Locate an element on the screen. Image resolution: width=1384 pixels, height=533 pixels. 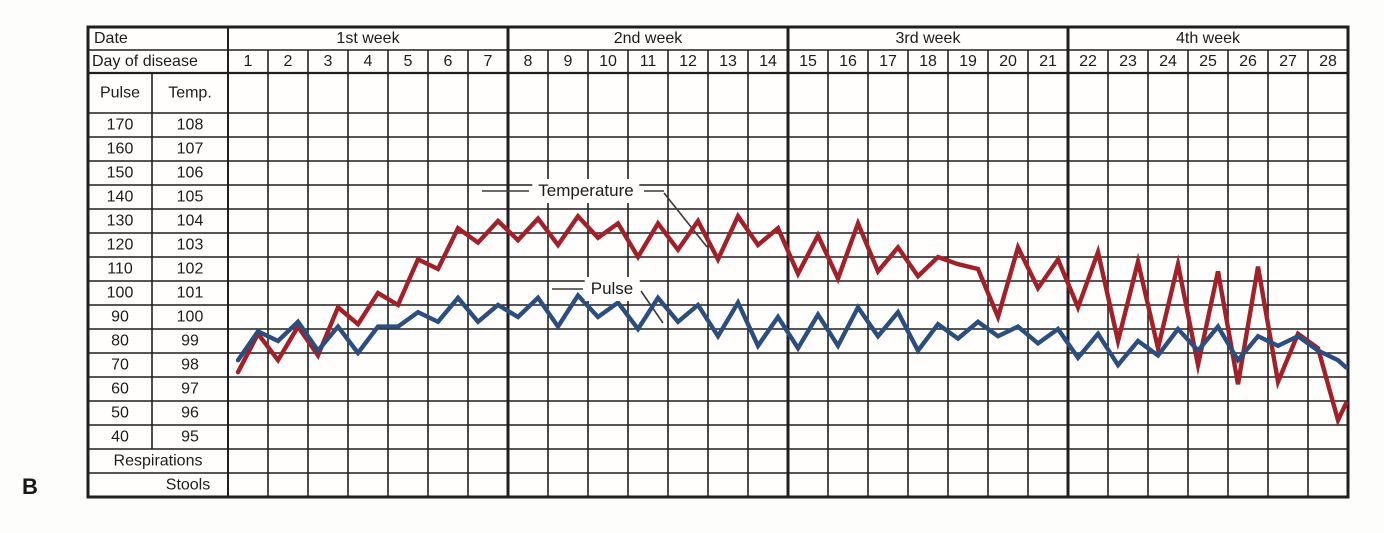
day-number: 26 is located at coordinates (1248, 61).